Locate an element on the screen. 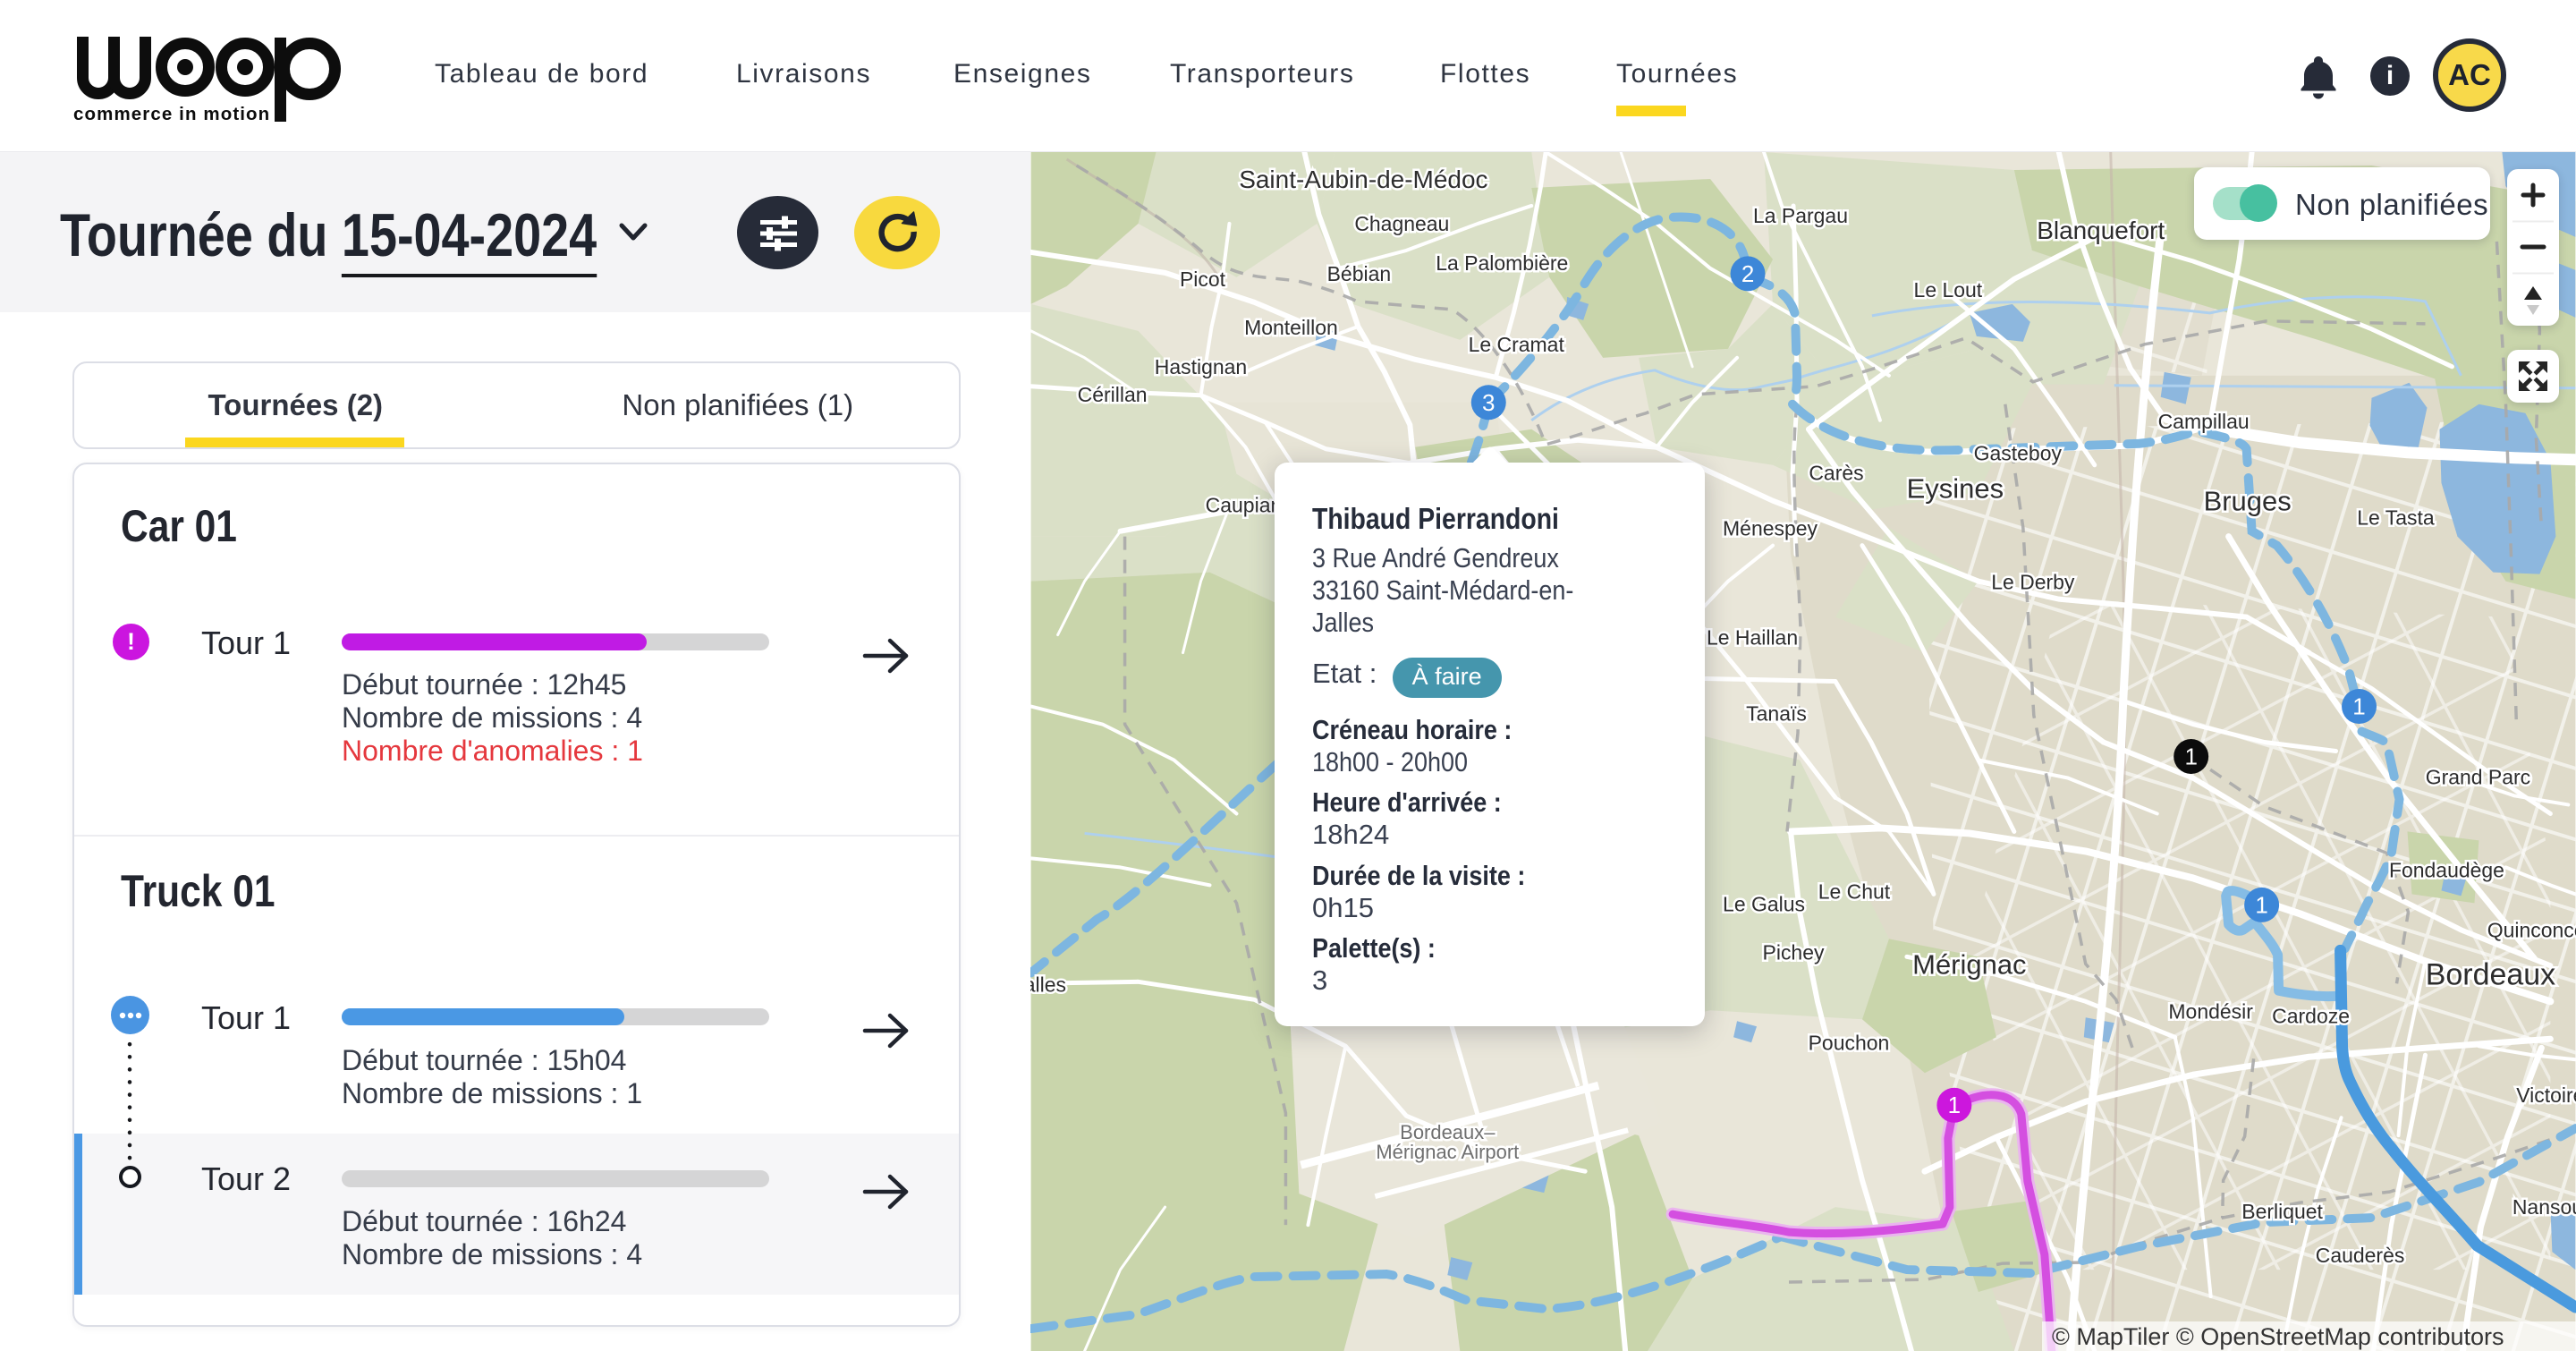 The height and width of the screenshot is (1351, 2576). svg-text: Chagneau is located at coordinates (1401, 224).